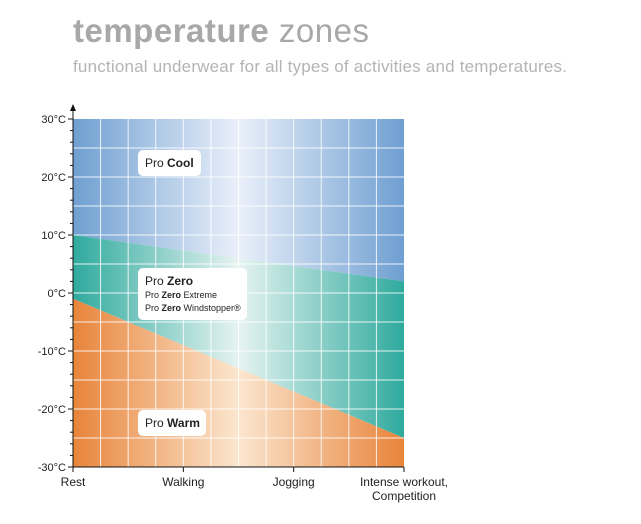  Describe the element at coordinates (183, 423) in the screenshot. I see `pro-warm-name: Warm` at that location.